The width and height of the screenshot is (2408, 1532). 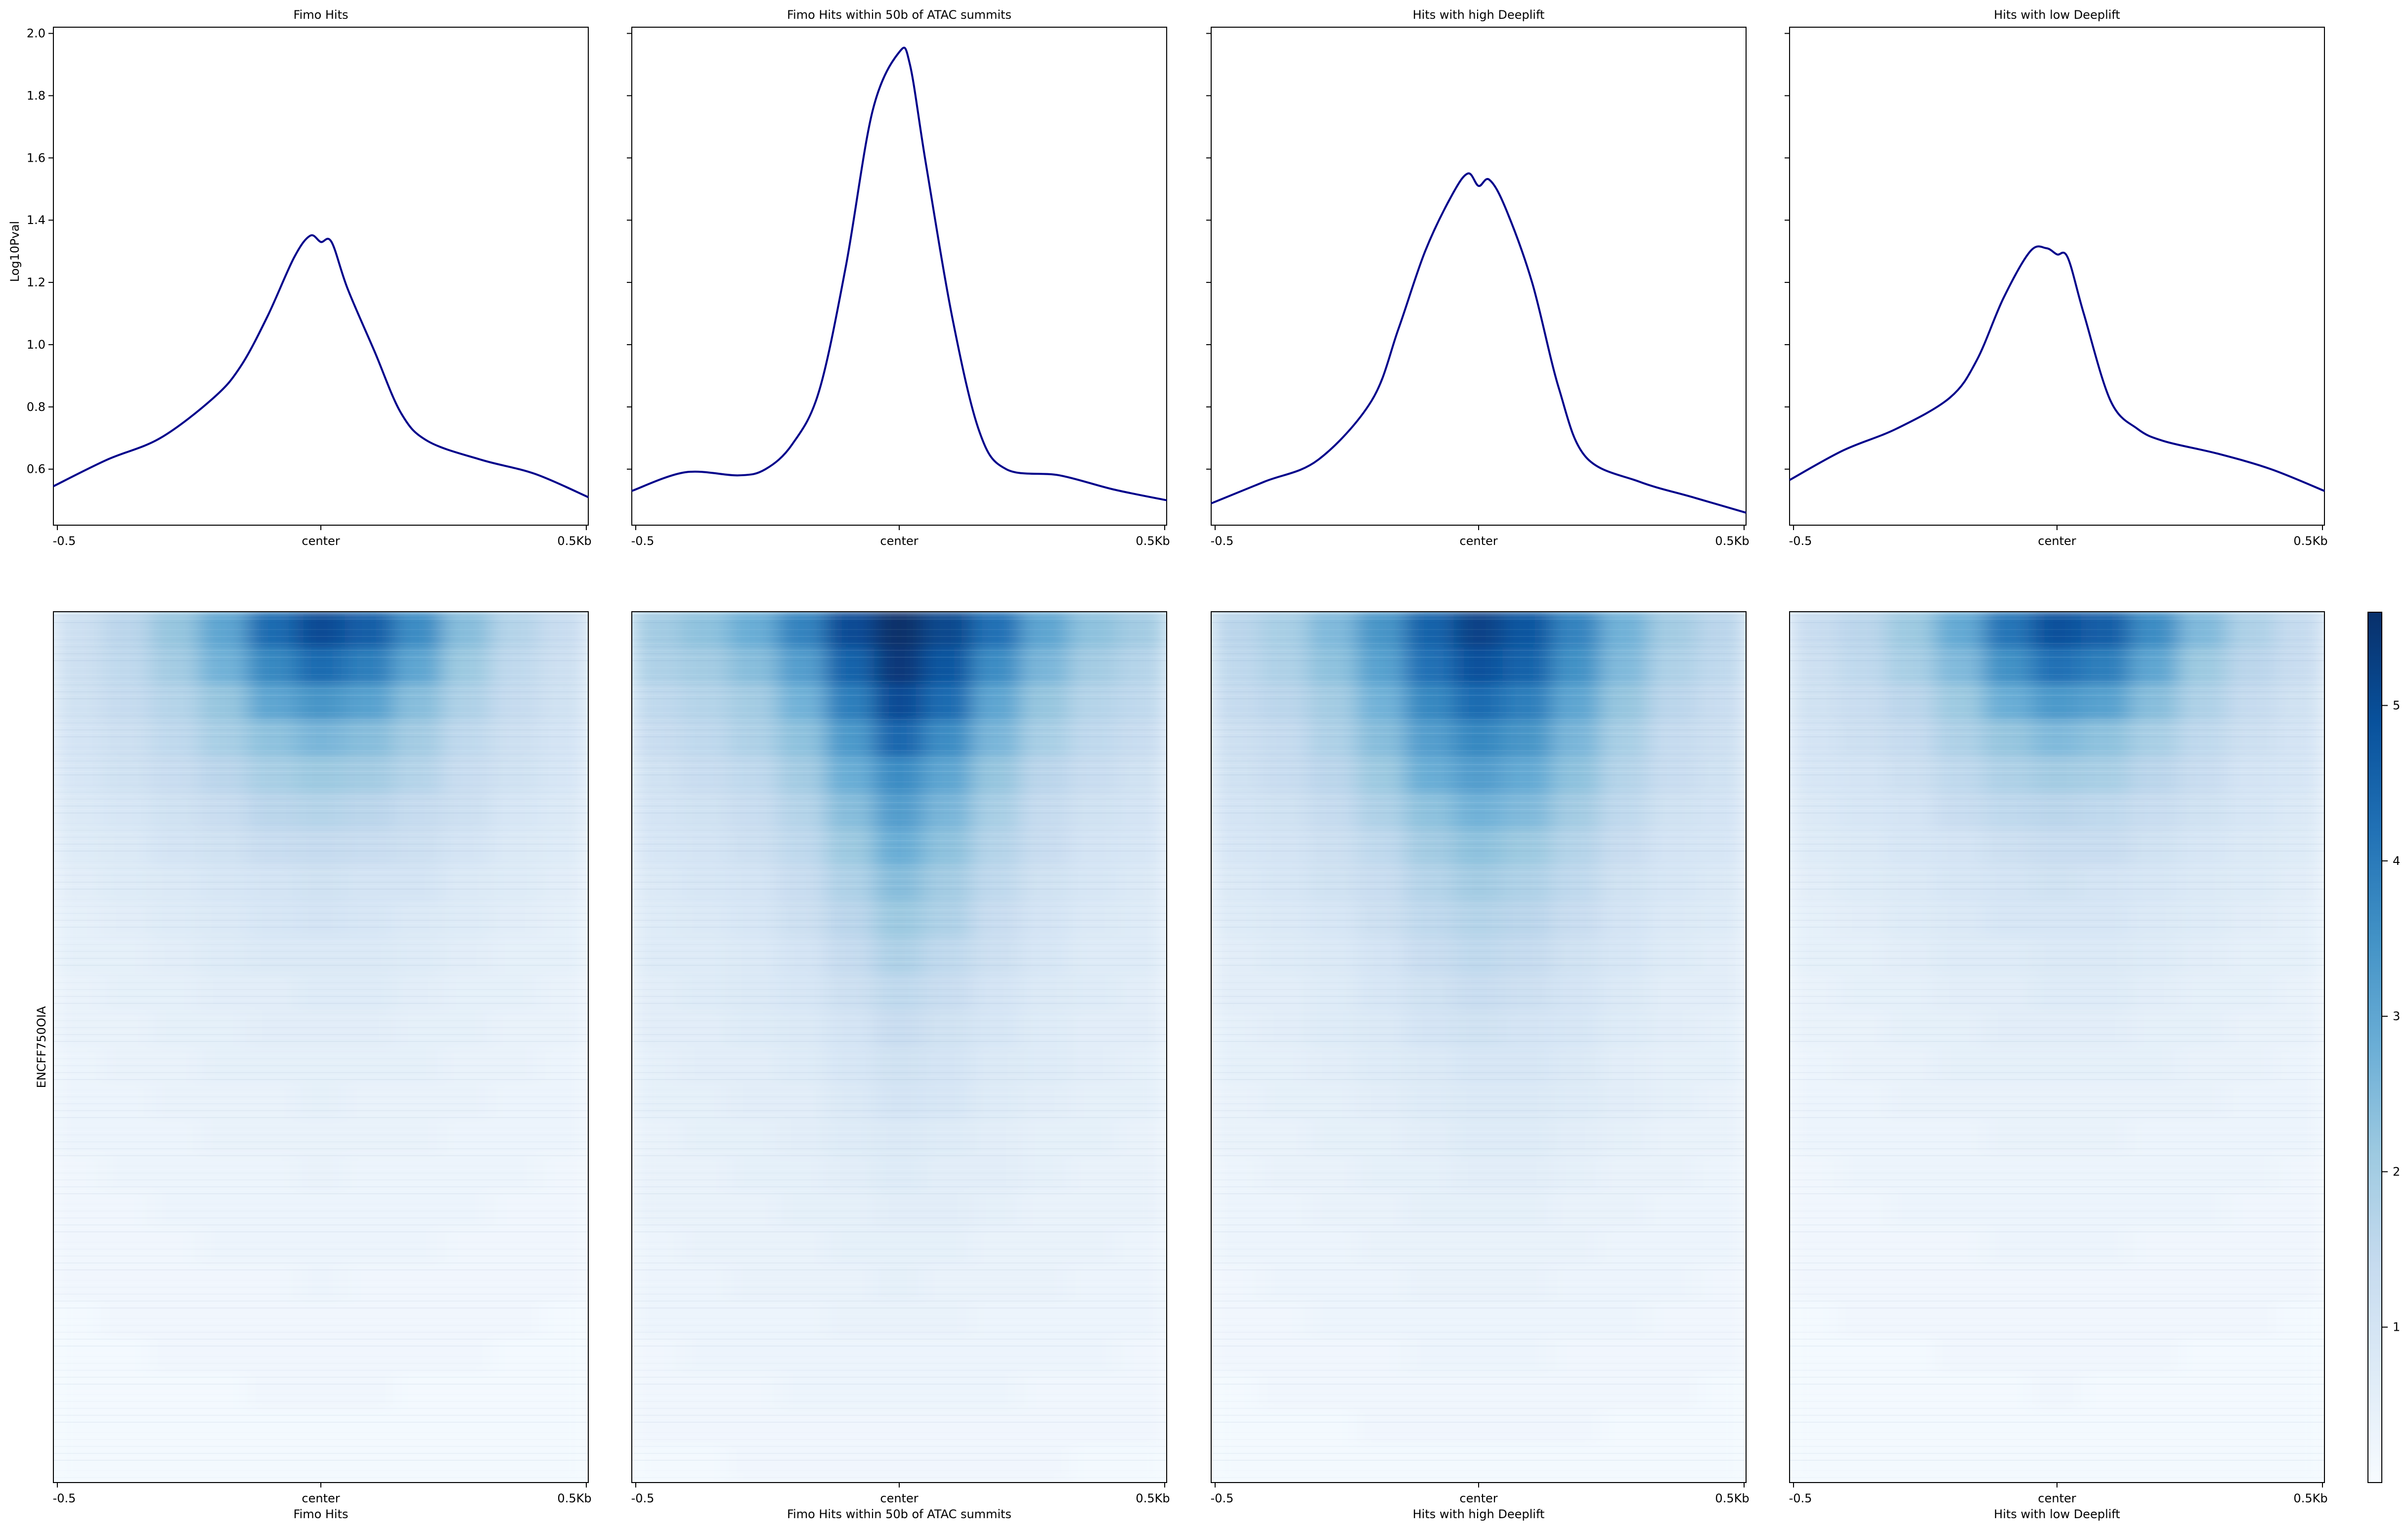 I want to click on heatmap-cells, so click(x=1479, y=1047).